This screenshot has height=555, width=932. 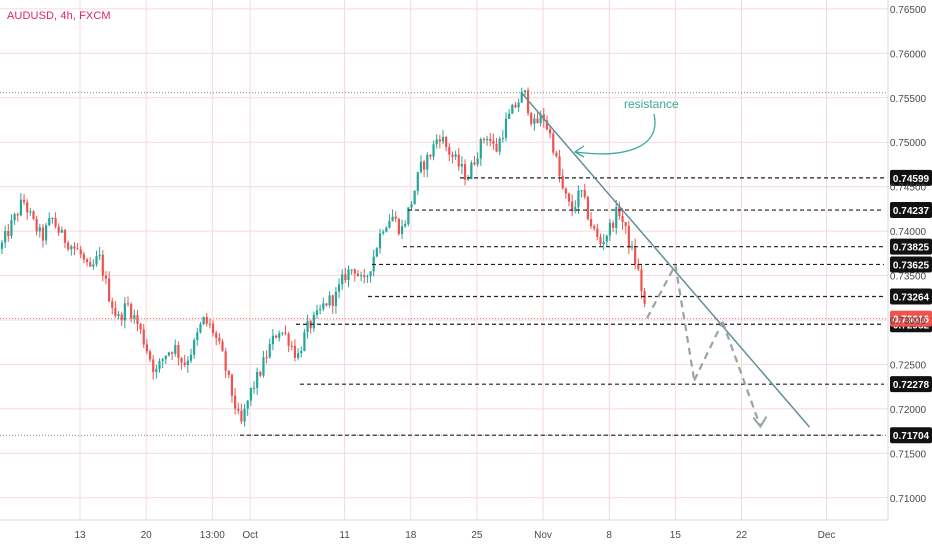 What do you see at coordinates (742, 535) in the screenshot?
I see `time-tick-label-10: 22` at bounding box center [742, 535].